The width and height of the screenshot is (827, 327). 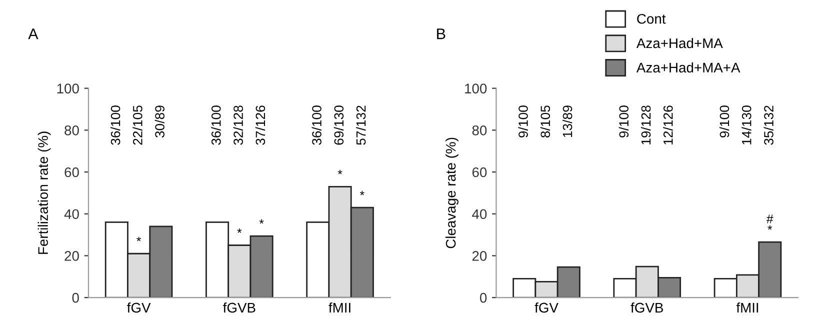 What do you see at coordinates (452, 193) in the screenshot?
I see `y-axis-title: Cleavage rate (%)` at bounding box center [452, 193].